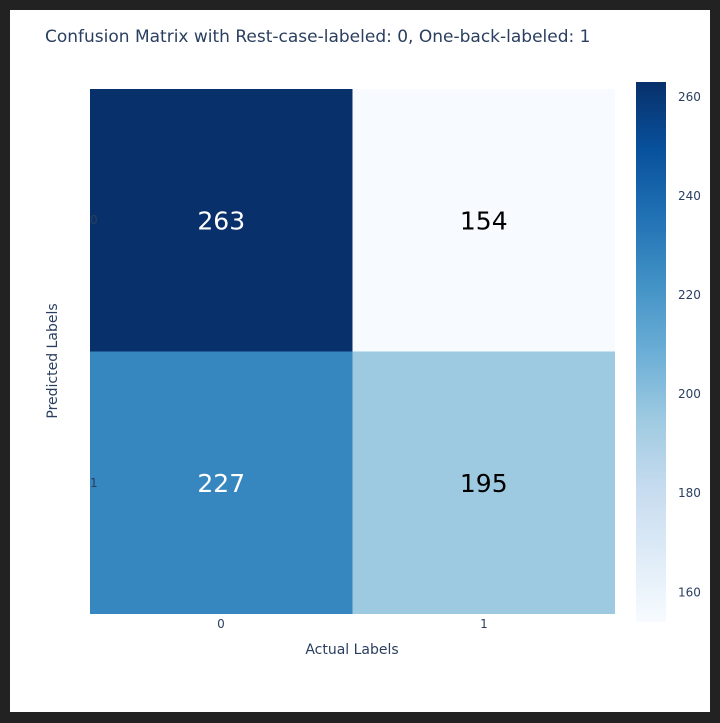 Image resolution: width=720 pixels, height=723 pixels. I want to click on heatmap-cell-value-r1-c0: 227, so click(221, 483).